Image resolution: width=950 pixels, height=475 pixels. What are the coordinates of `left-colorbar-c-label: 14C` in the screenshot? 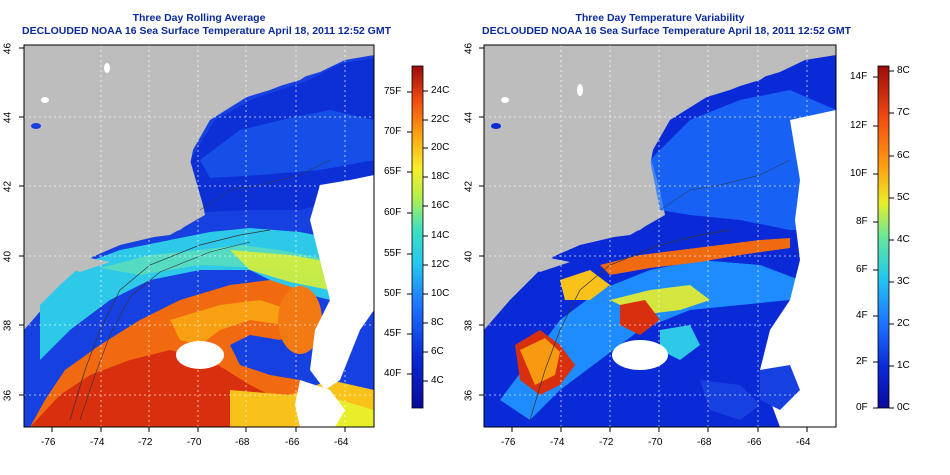 It's located at (440, 235).